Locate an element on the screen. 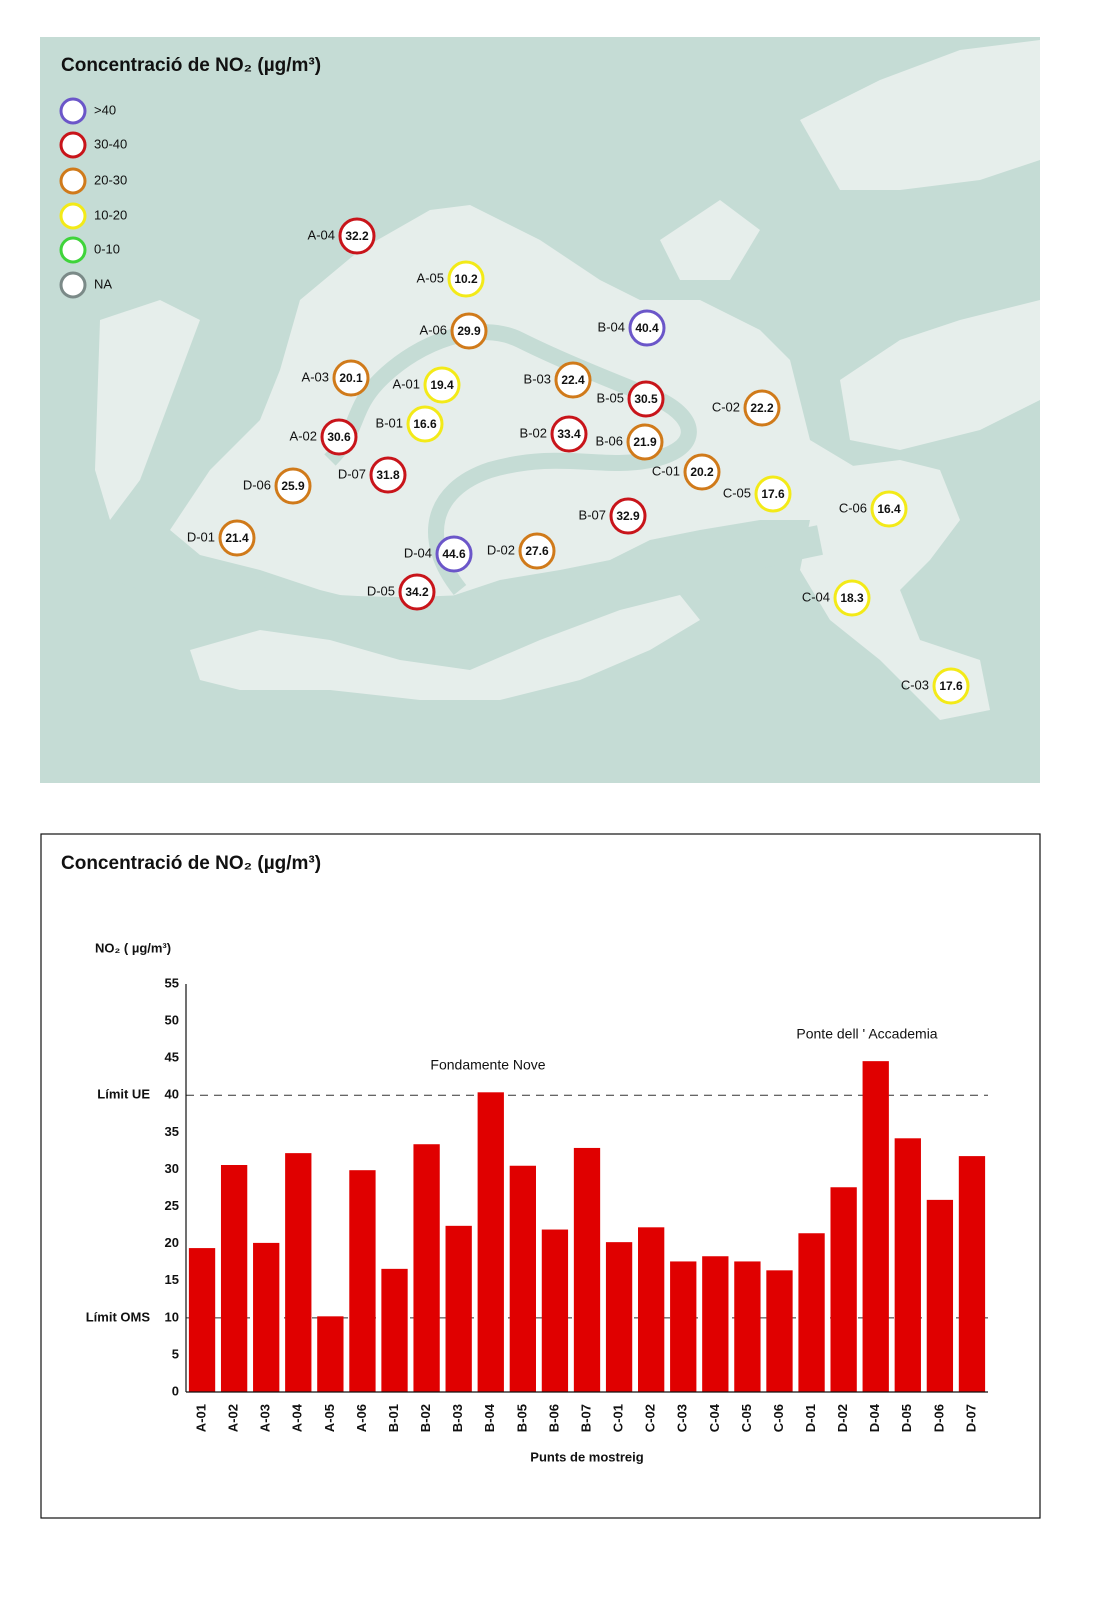 This screenshot has height=1600, width=1105. legend-label: >40 is located at coordinates (105, 109).